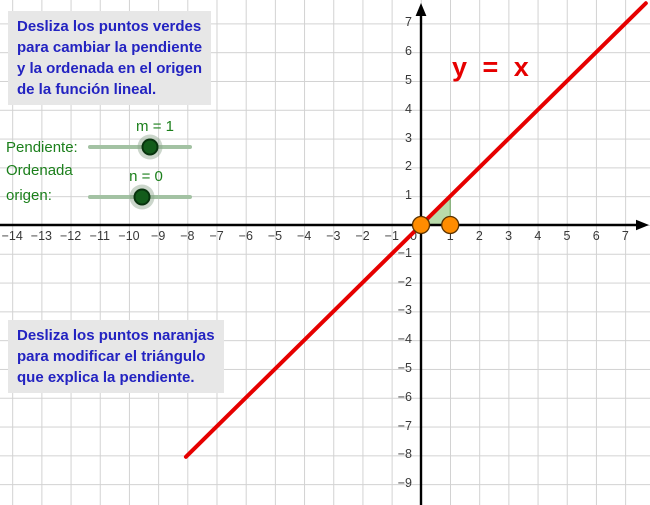 This screenshot has width=650, height=505. I want to click on instruction-line: de la función lineal., so click(87, 89).